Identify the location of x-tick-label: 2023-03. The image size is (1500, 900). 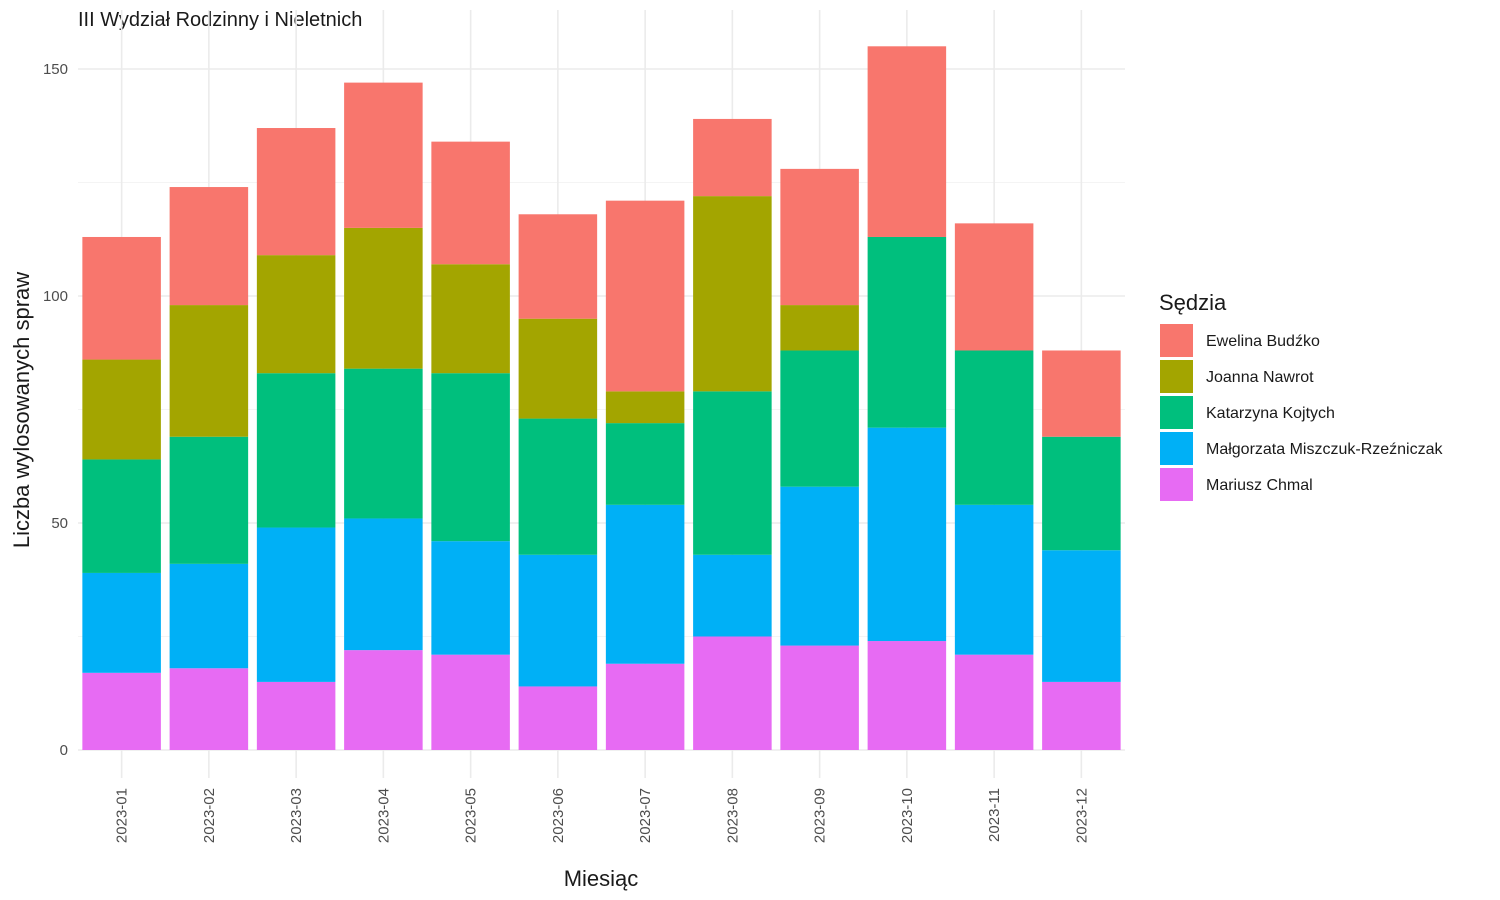
(296, 815).